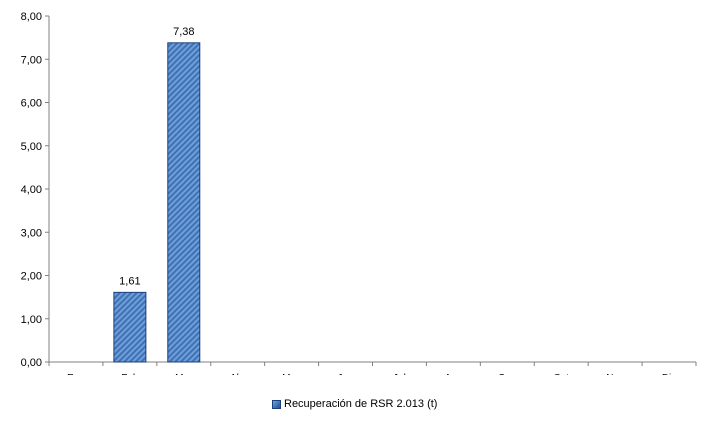 The height and width of the screenshot is (426, 711). What do you see at coordinates (291, 374) in the screenshot?
I see `x-tick-label: May` at bounding box center [291, 374].